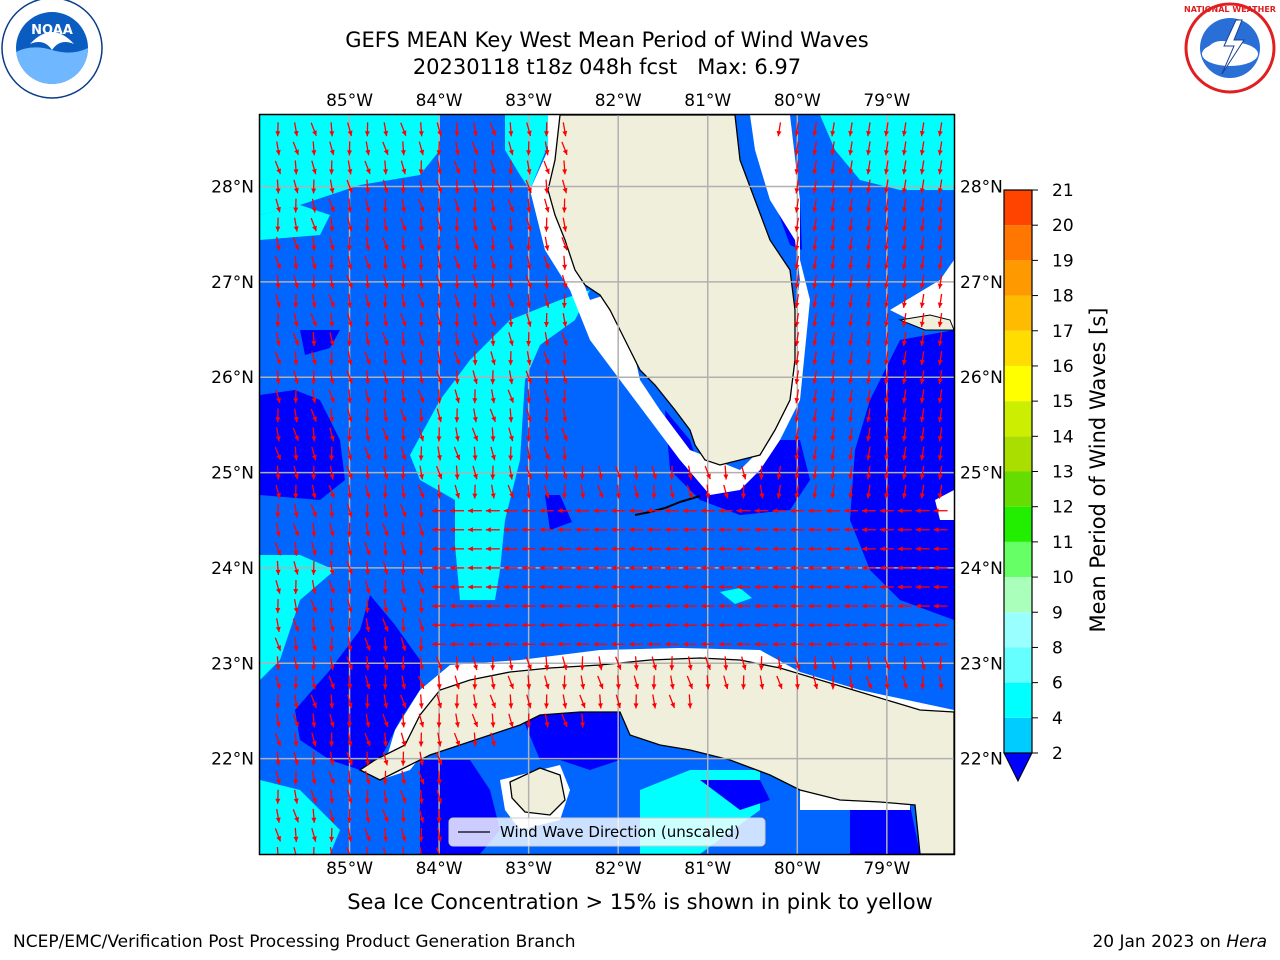  What do you see at coordinates (1057, 613) in the screenshot?
I see `colorbar-tick-label: 9` at bounding box center [1057, 613].